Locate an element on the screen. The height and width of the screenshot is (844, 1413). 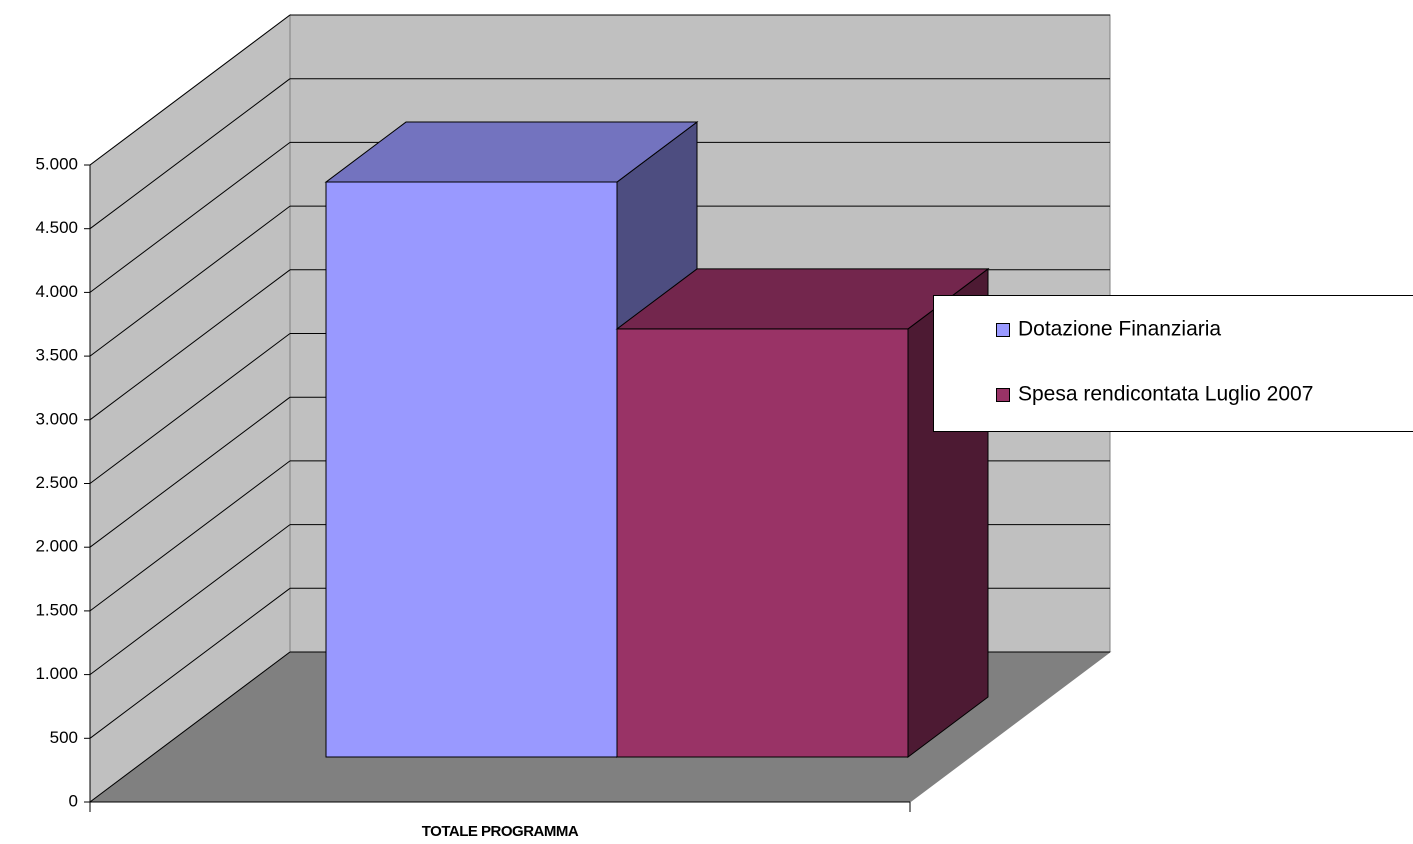
y-tick-label: 1.000 is located at coordinates (56, 673).